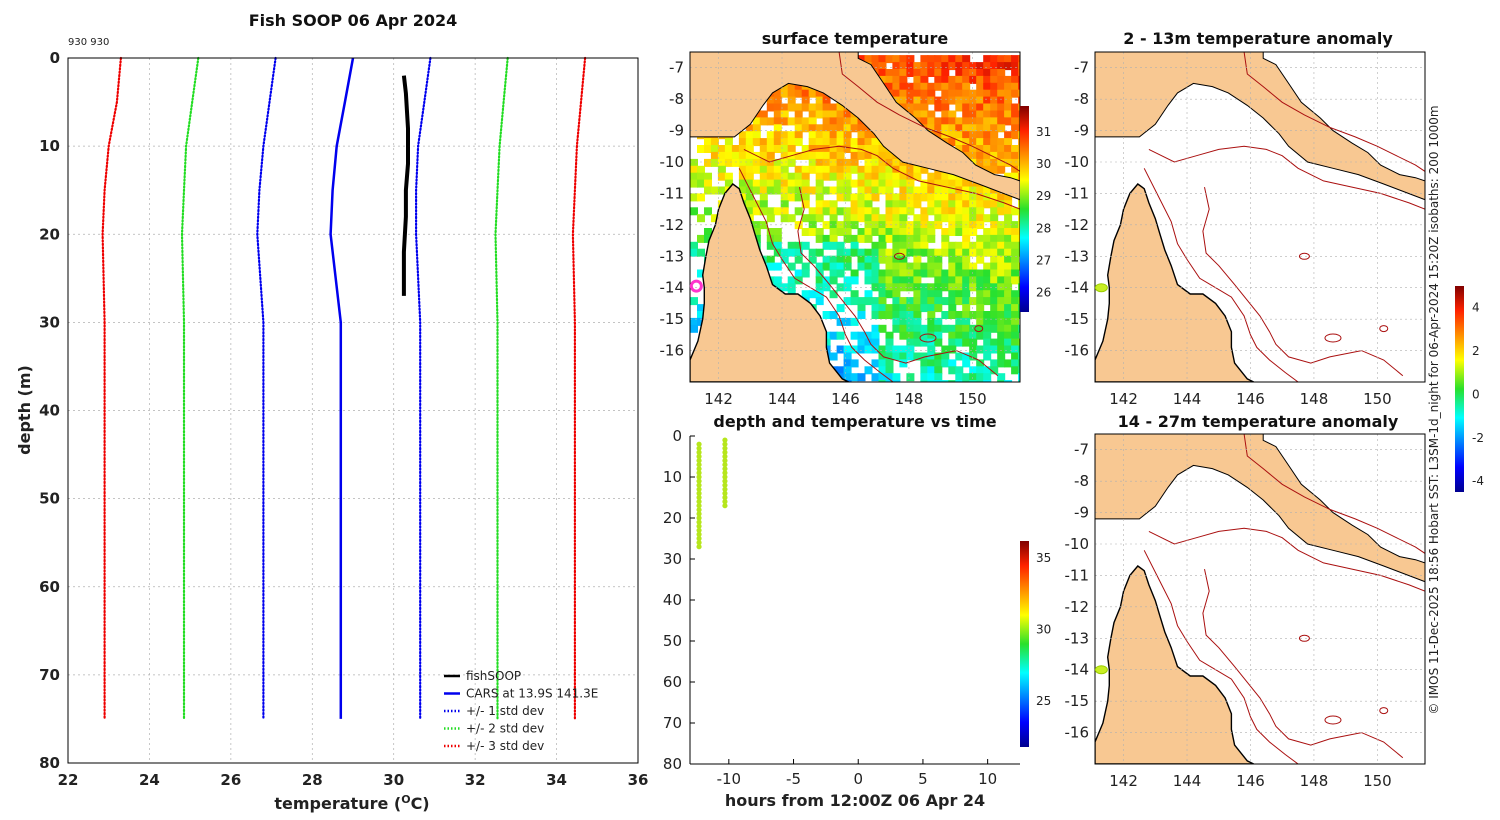 This screenshot has height=820, width=1500. Describe the element at coordinates (501, 388) in the screenshot. I see `series-line` at that location.